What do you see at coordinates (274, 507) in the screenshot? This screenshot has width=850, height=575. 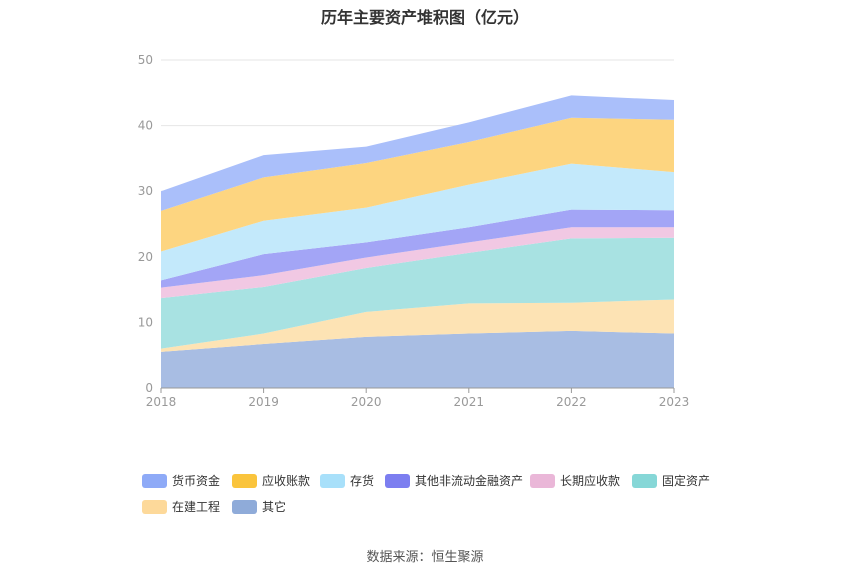 I see `legend-label: 其它` at bounding box center [274, 507].